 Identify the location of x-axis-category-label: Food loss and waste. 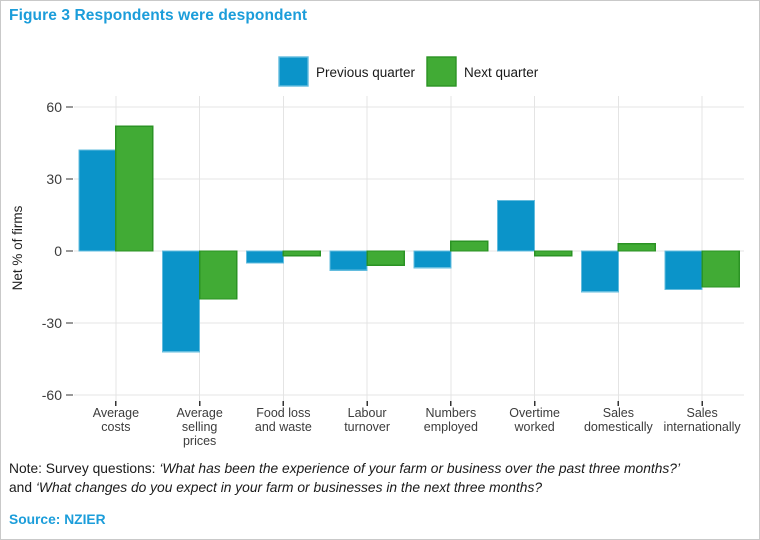
(283, 420).